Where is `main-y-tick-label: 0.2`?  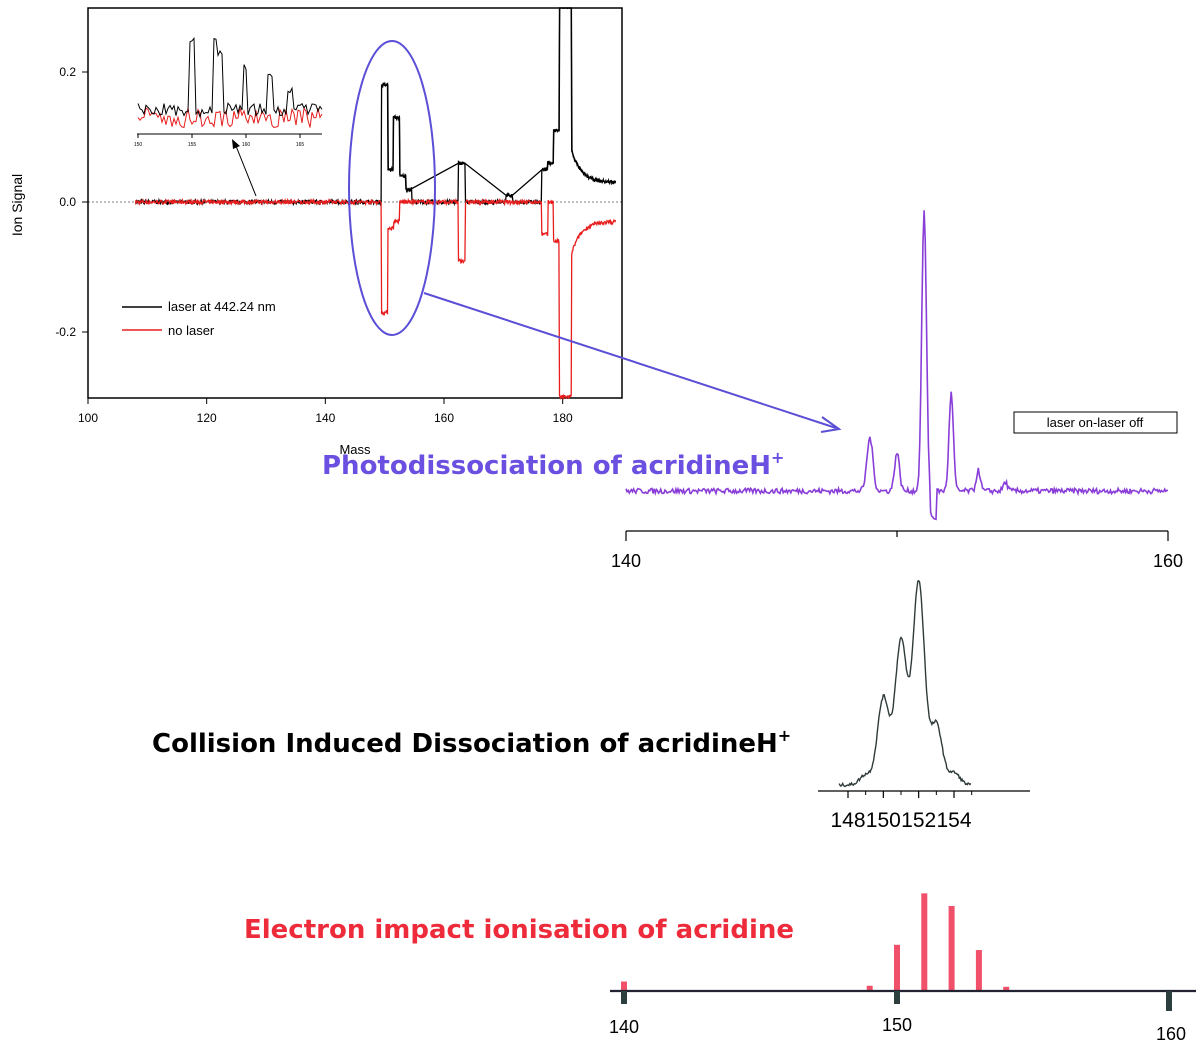 main-y-tick-label: 0.2 is located at coordinates (67, 72).